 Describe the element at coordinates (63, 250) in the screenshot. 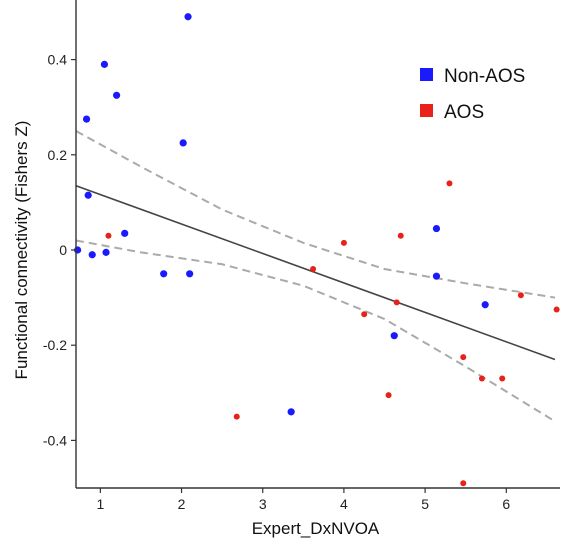

I see `y-tick-label: 0` at that location.